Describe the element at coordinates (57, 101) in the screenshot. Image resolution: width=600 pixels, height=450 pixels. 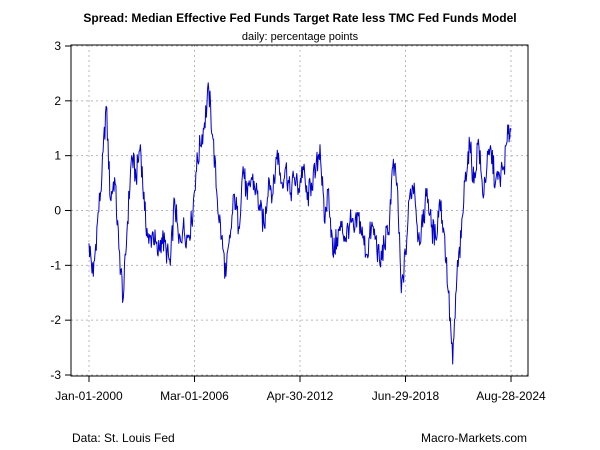
I see `y-tick-label: 2` at that location.